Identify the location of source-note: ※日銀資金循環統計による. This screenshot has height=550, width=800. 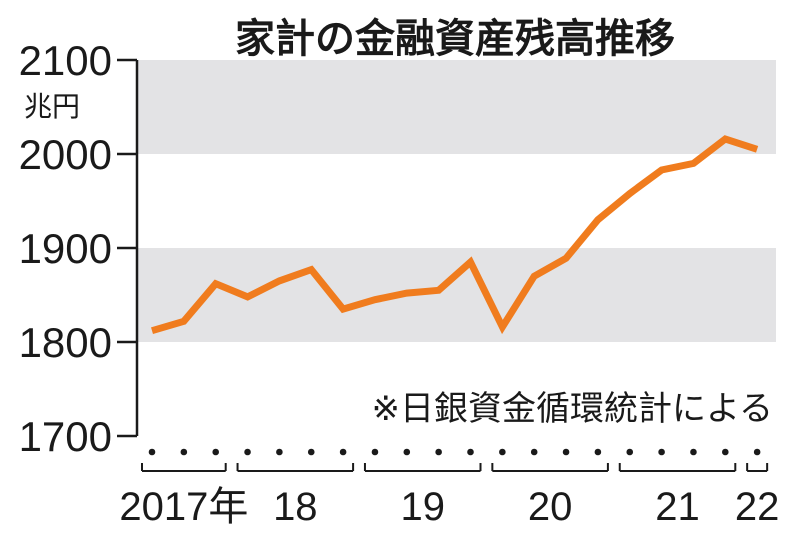
(572, 409).